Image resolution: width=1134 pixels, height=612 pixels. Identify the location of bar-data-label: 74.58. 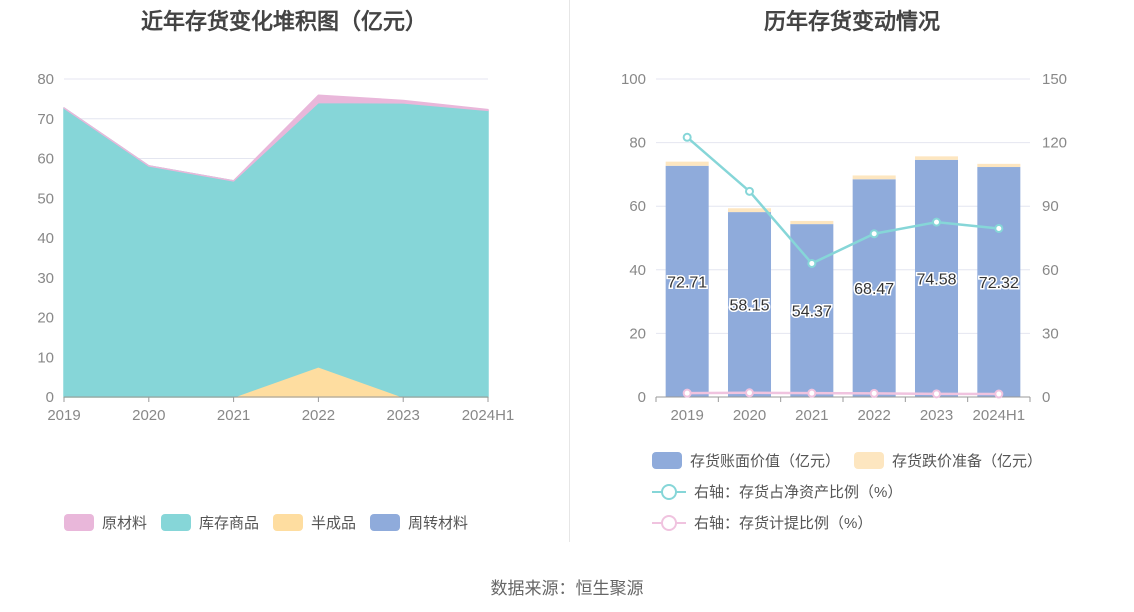
(936, 279).